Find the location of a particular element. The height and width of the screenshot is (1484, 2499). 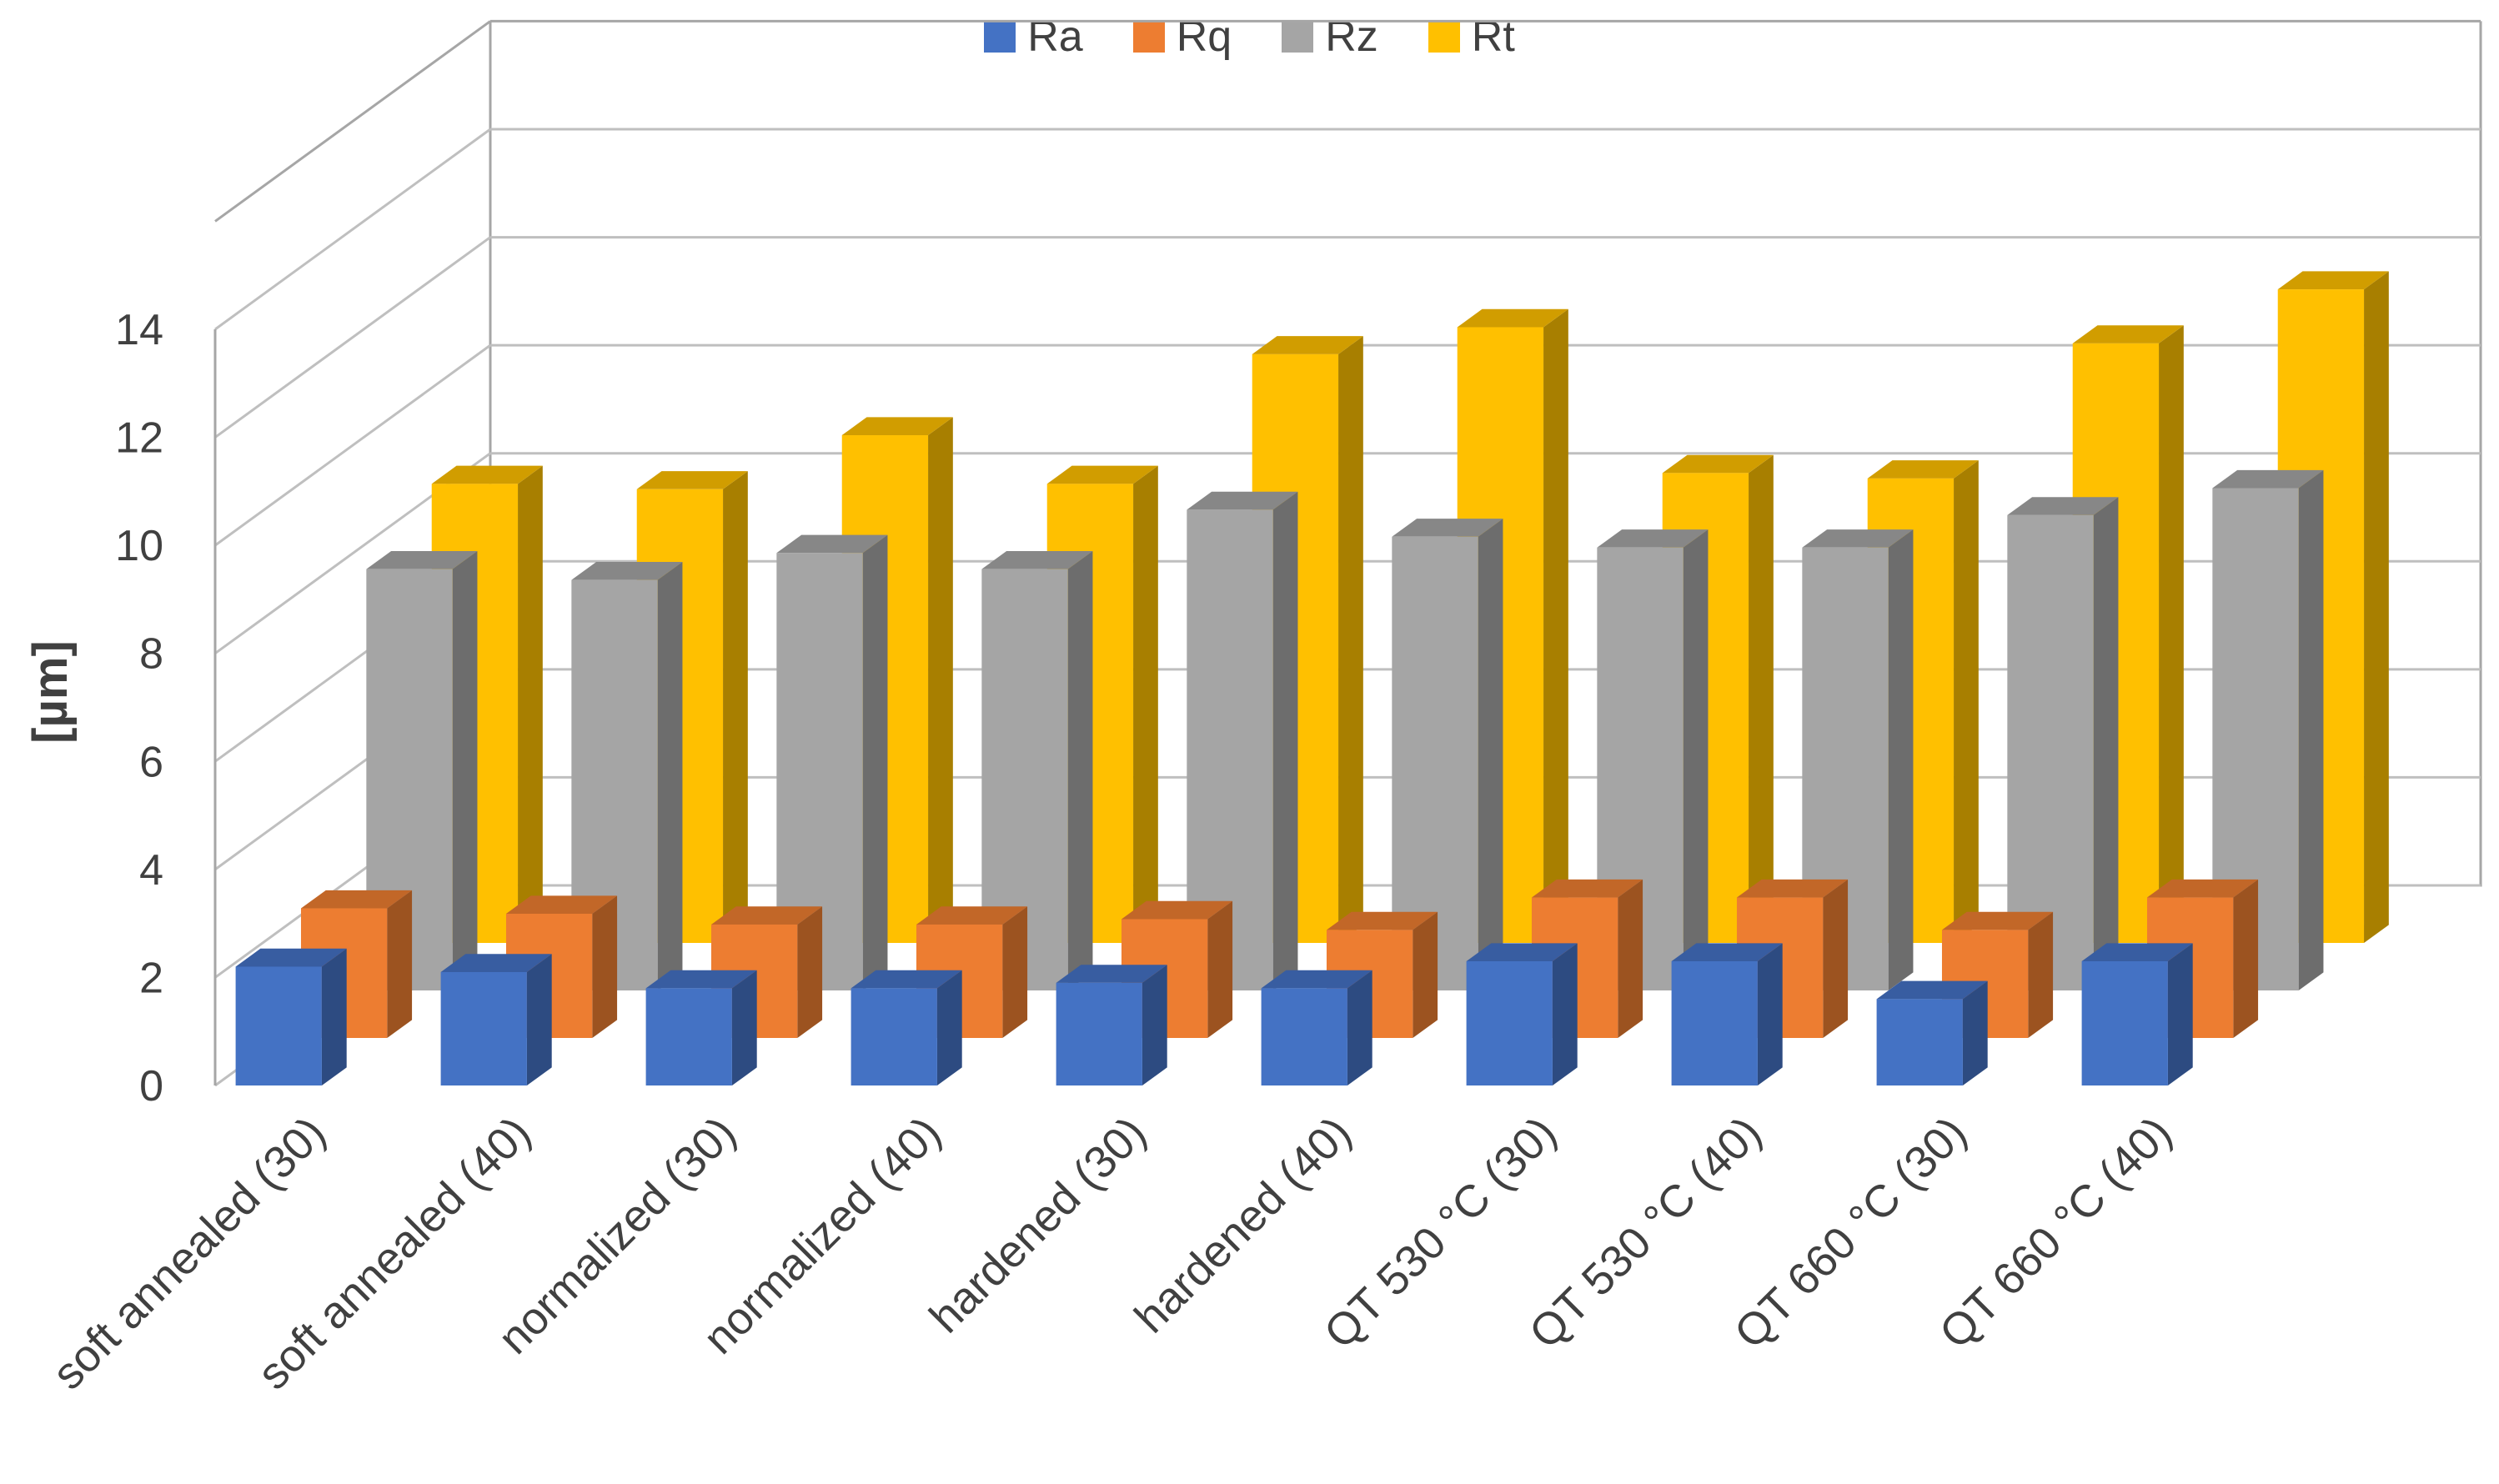

y-tick-label: 12 is located at coordinates (139, 438).